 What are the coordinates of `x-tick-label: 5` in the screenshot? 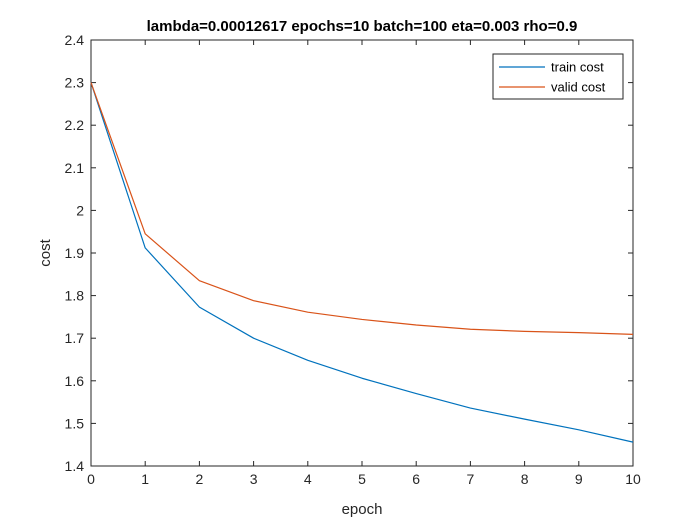 It's located at (362, 479).